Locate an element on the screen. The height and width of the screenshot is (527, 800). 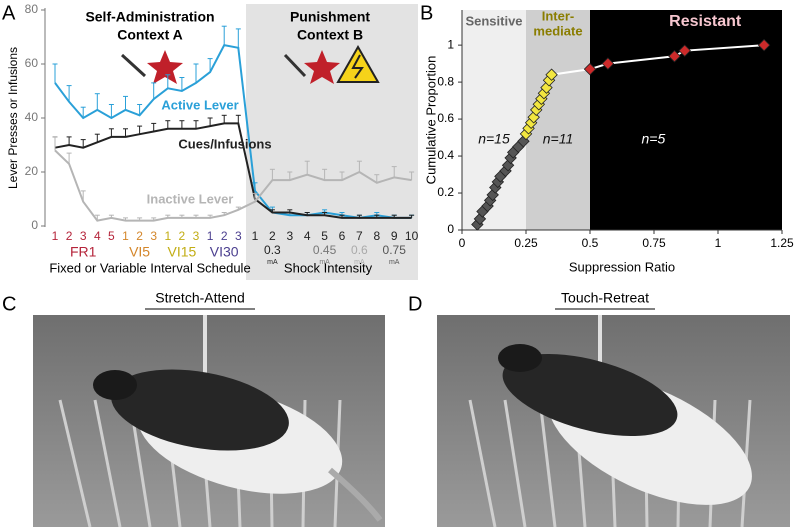
region-label: Resistant is located at coordinates (705, 21).